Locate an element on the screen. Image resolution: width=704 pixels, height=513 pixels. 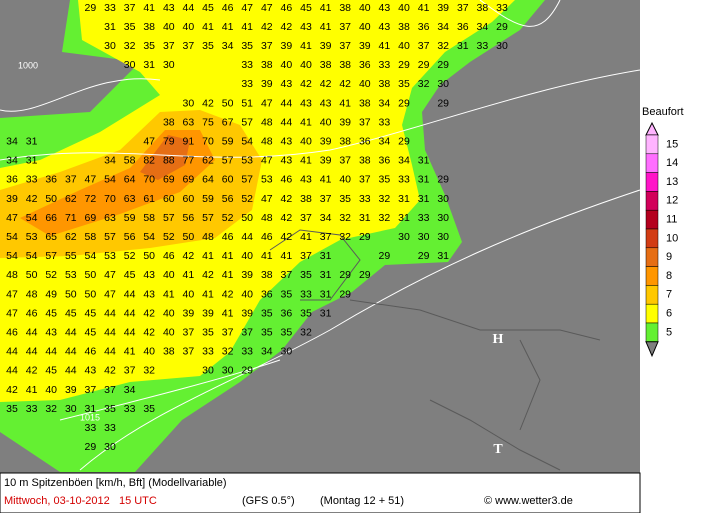
legend-label: 14 is located at coordinates (672, 163).